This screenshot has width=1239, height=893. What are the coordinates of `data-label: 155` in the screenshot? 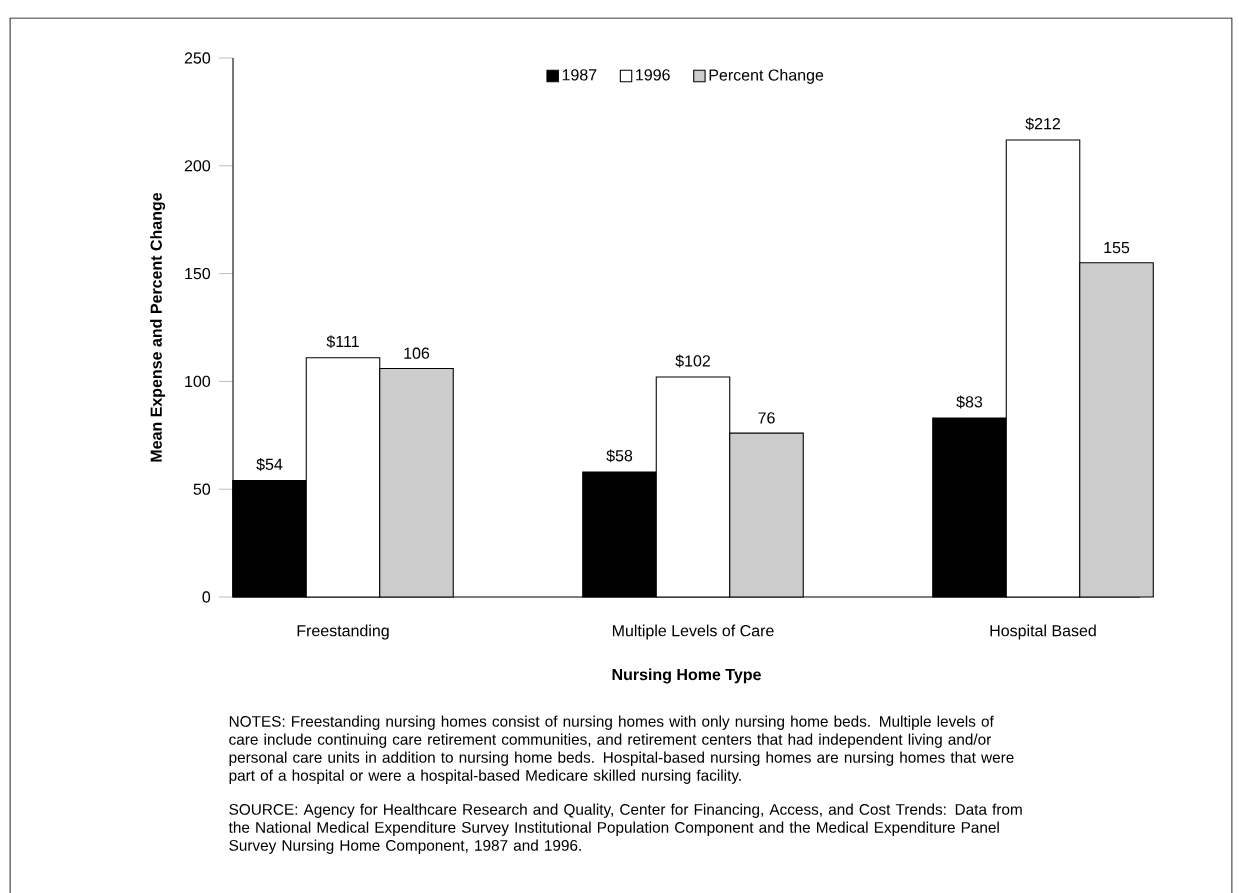 It's located at (1117, 248).